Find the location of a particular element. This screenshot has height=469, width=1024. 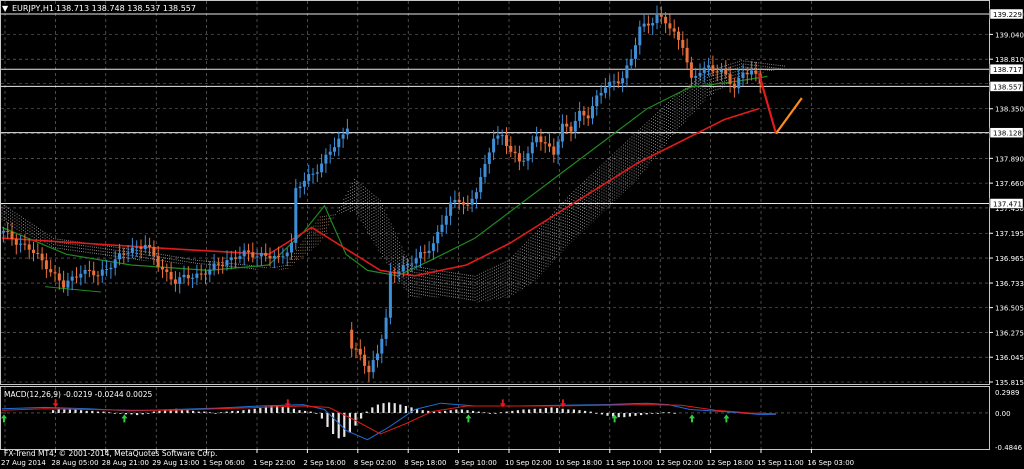

macd-label: MACD(12,26,9) -0.0219 -0.0244 0.0025 is located at coordinates (78, 394).